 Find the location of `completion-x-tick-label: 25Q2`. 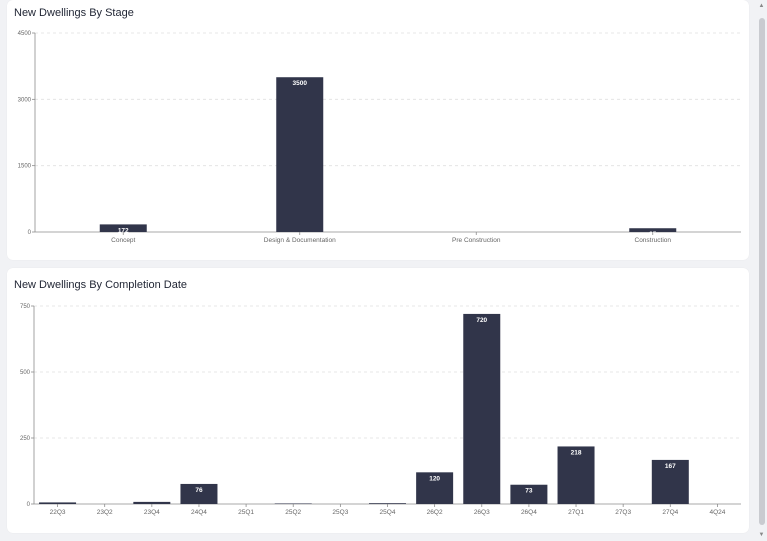

completion-x-tick-label: 25Q2 is located at coordinates (293, 512).